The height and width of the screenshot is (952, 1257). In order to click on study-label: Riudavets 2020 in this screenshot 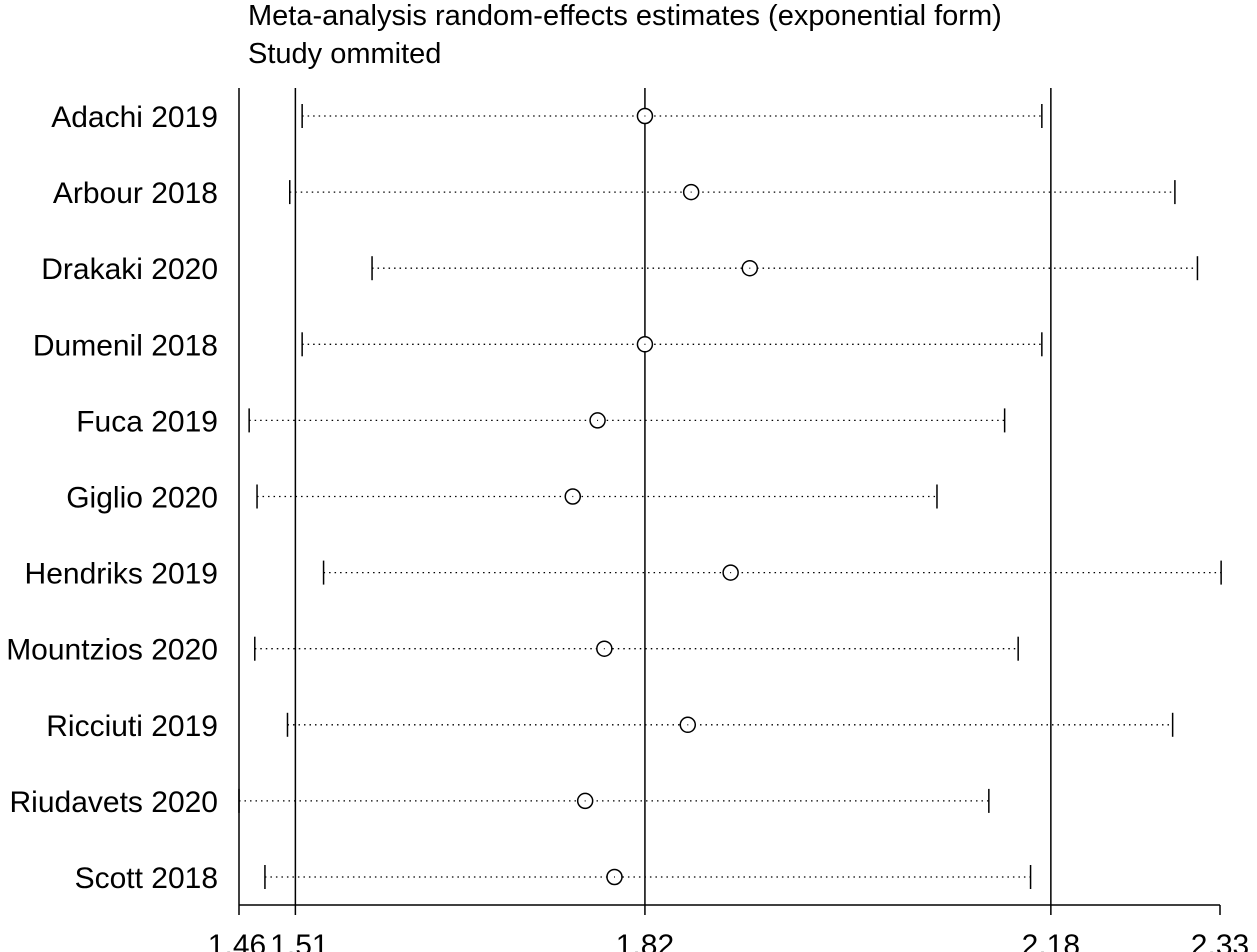, I will do `click(114, 802)`.